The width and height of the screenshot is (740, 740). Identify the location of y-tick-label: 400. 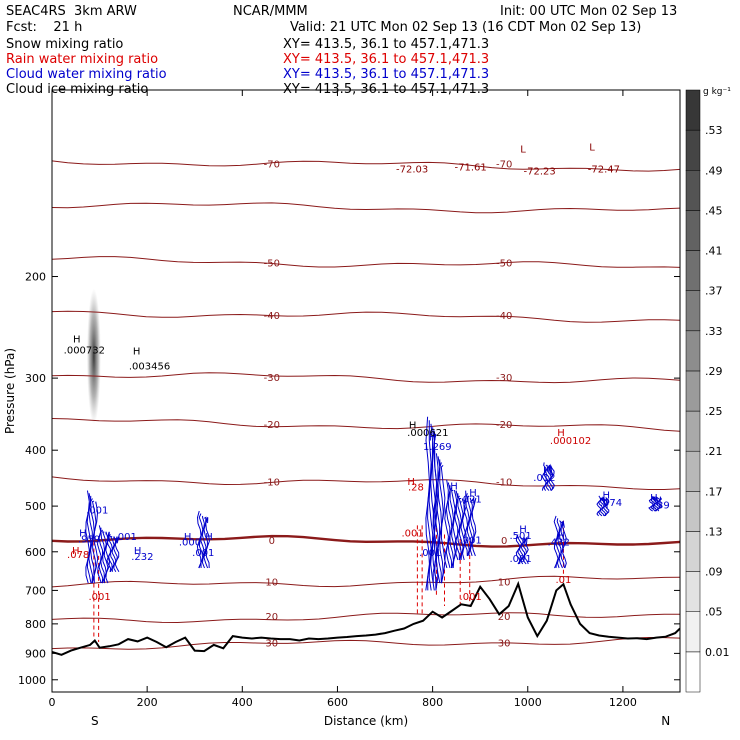
(35, 450).